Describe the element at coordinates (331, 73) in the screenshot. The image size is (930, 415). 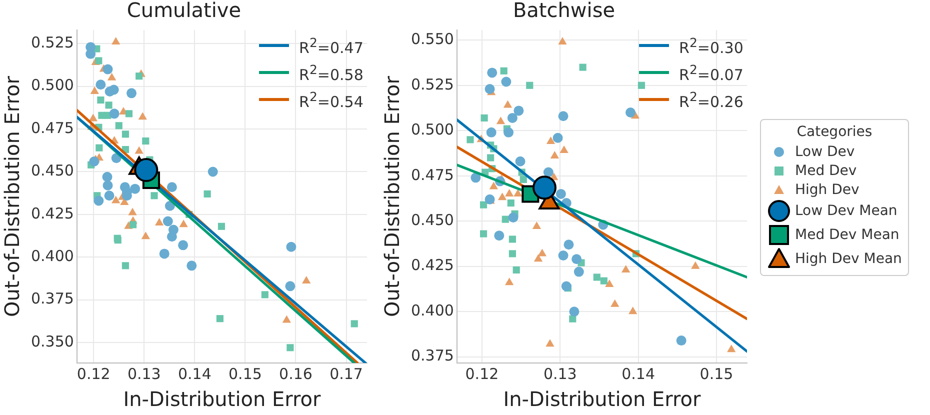
I see `legend-label: R$^{2}$=0.58` at that location.